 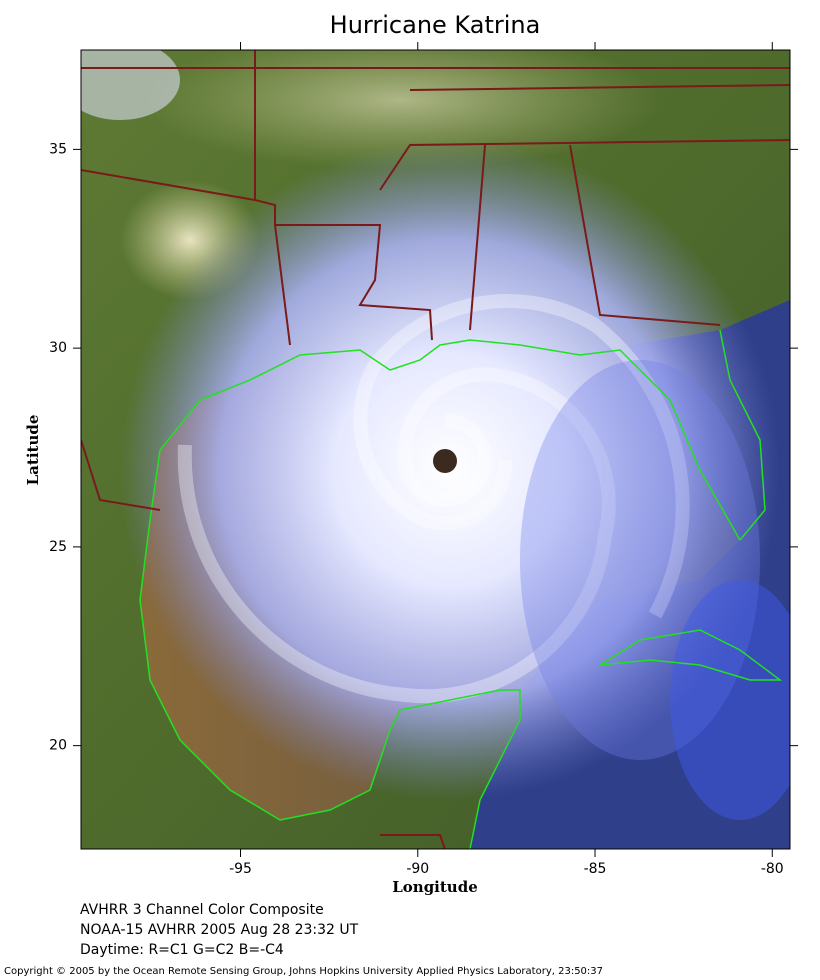 What do you see at coordinates (772, 869) in the screenshot?
I see `x-tick-label: -80` at bounding box center [772, 869].